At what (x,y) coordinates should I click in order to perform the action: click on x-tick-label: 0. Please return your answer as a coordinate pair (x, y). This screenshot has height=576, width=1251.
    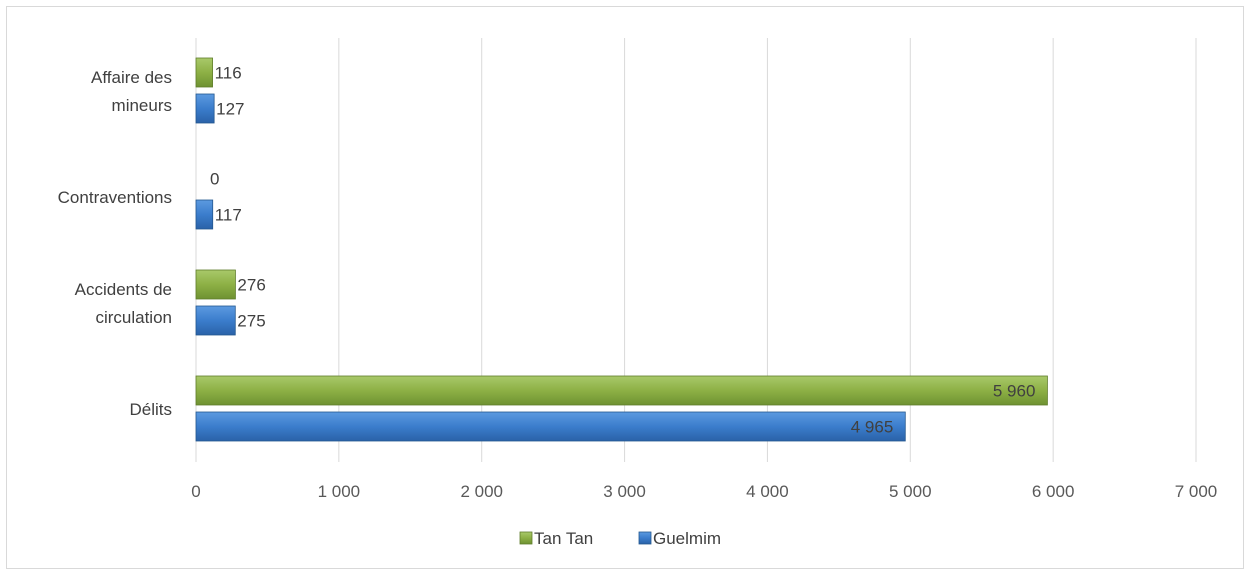
    Looking at the image, I should click on (195, 491).